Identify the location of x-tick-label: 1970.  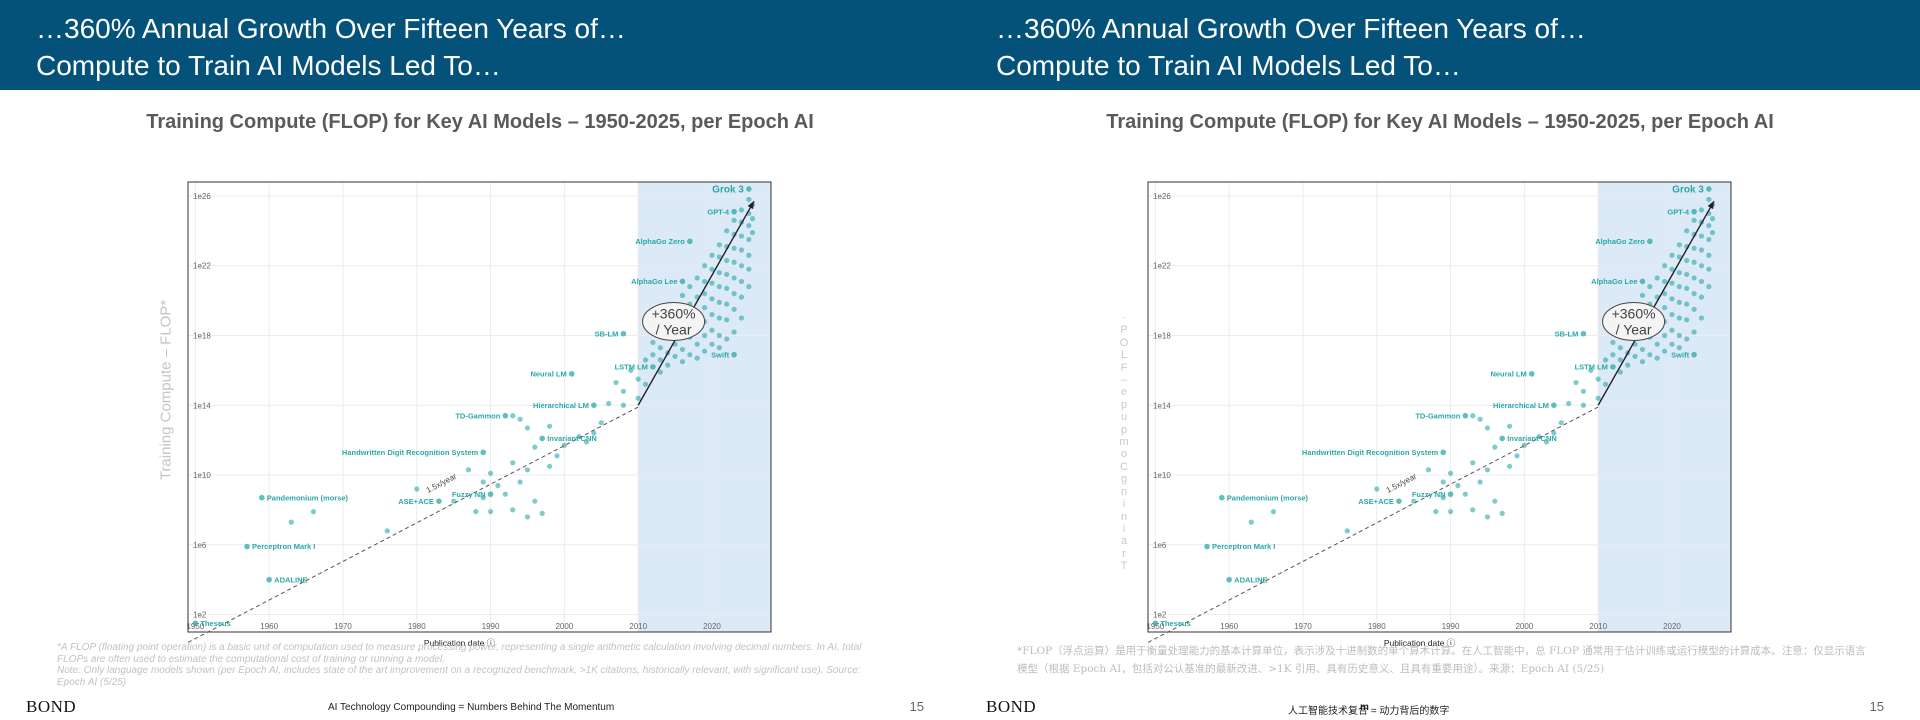
(1303, 626).